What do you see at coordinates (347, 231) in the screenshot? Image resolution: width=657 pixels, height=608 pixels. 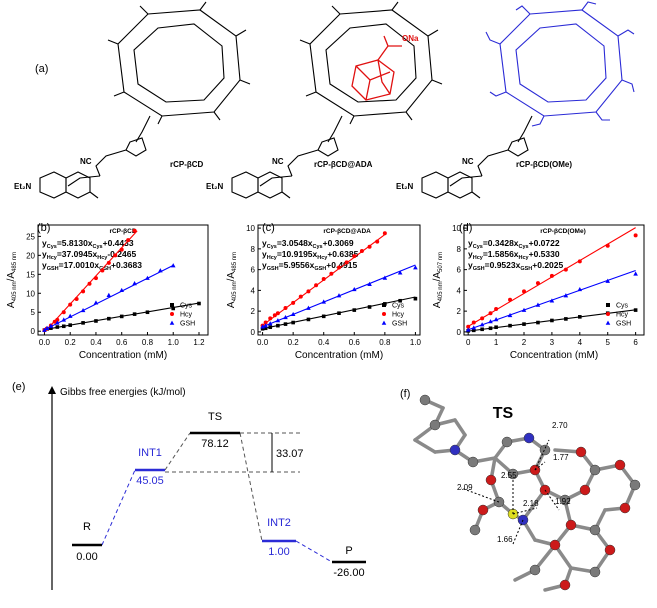 I see `chart-title: rCP-βCD@ADA` at bounding box center [347, 231].